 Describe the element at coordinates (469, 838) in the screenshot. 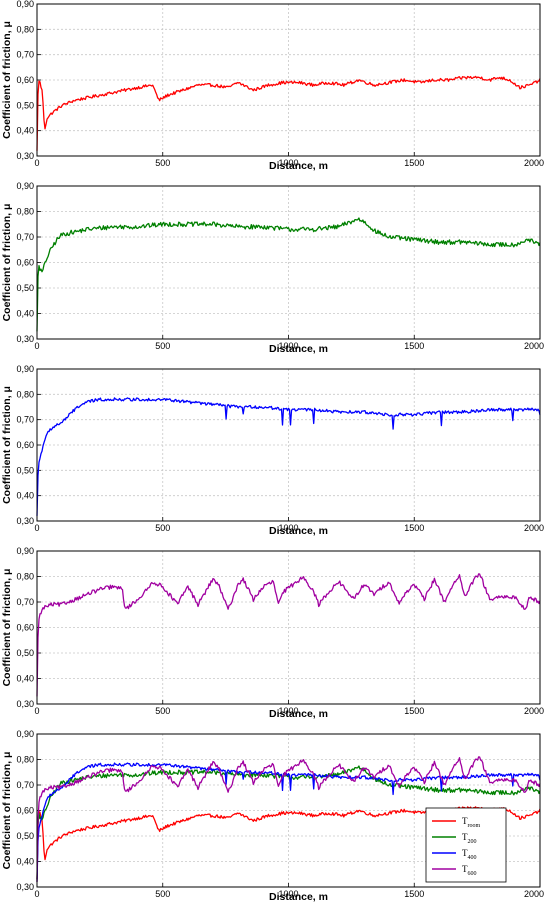

I see `legend-entry: T200` at that location.